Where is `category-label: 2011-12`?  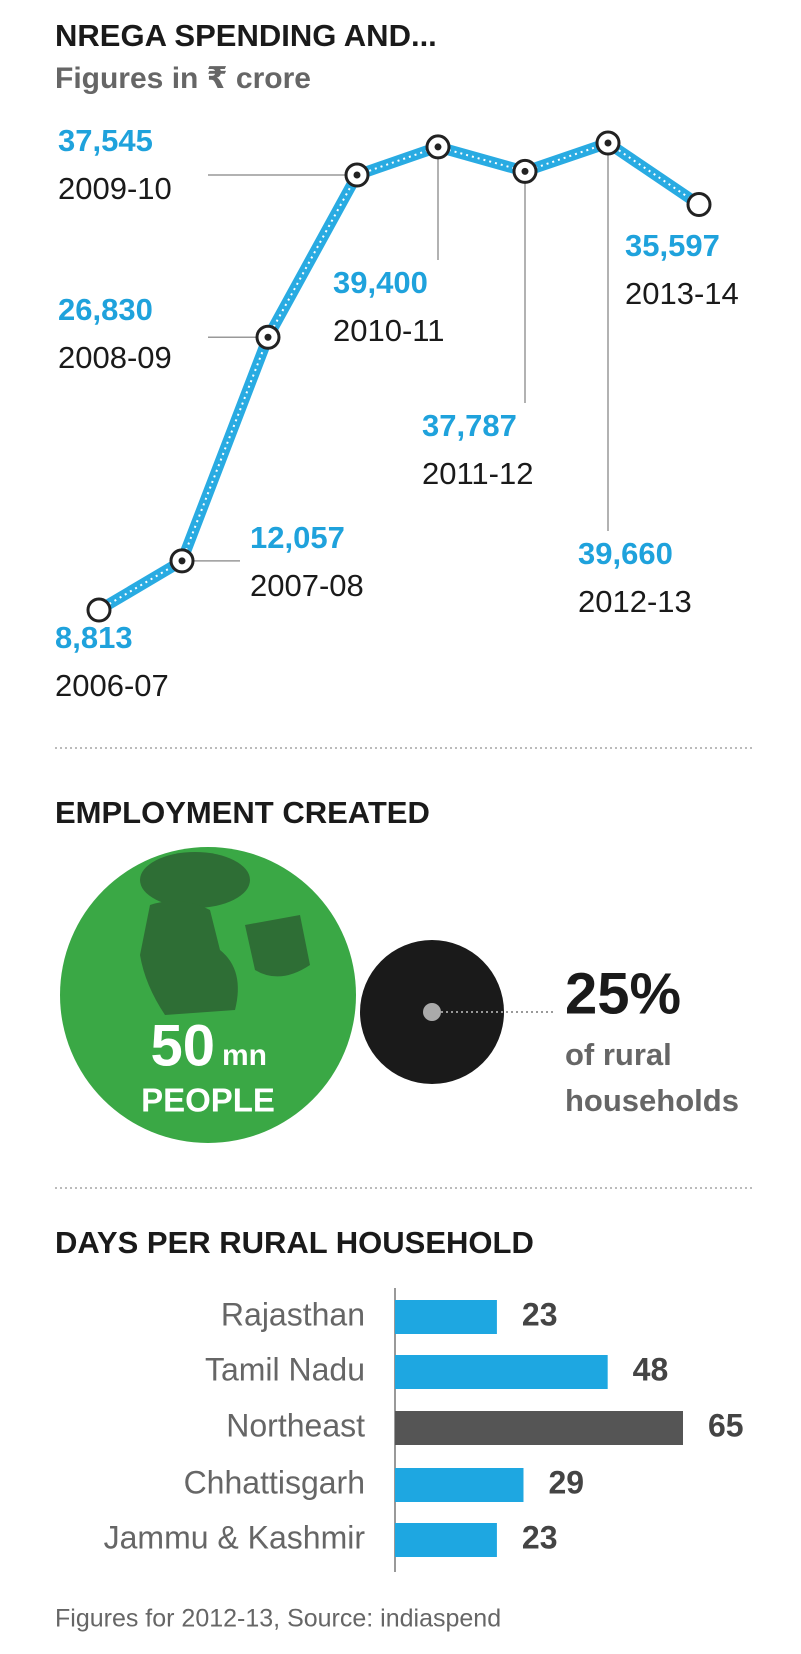
category-label: 2011-12 is located at coordinates (477, 473).